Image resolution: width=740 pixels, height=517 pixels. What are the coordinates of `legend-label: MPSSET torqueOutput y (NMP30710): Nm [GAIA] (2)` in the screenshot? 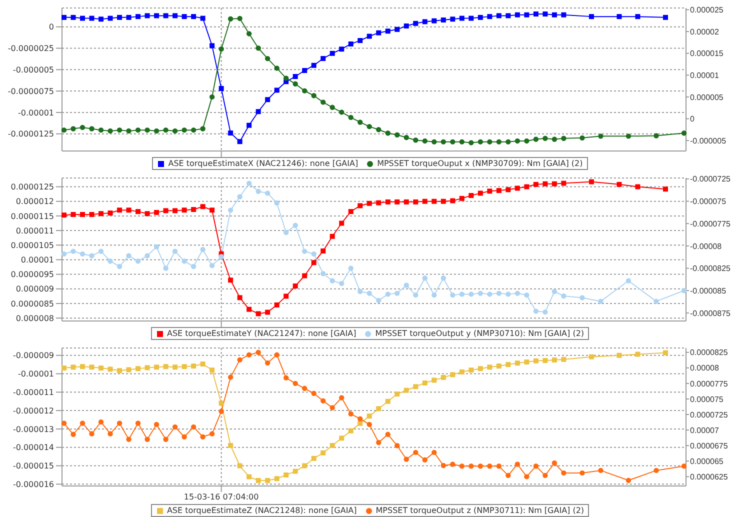 It's located at (479, 333).